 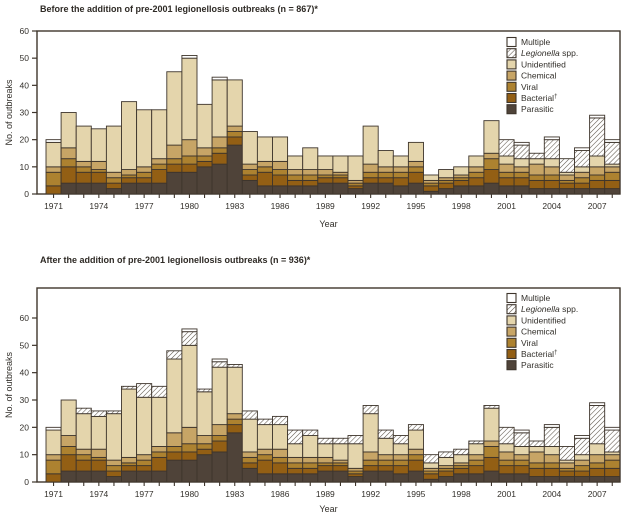 What do you see at coordinates (98, 206) in the screenshot?
I see `x-tick-label: 1974` at bounding box center [98, 206].